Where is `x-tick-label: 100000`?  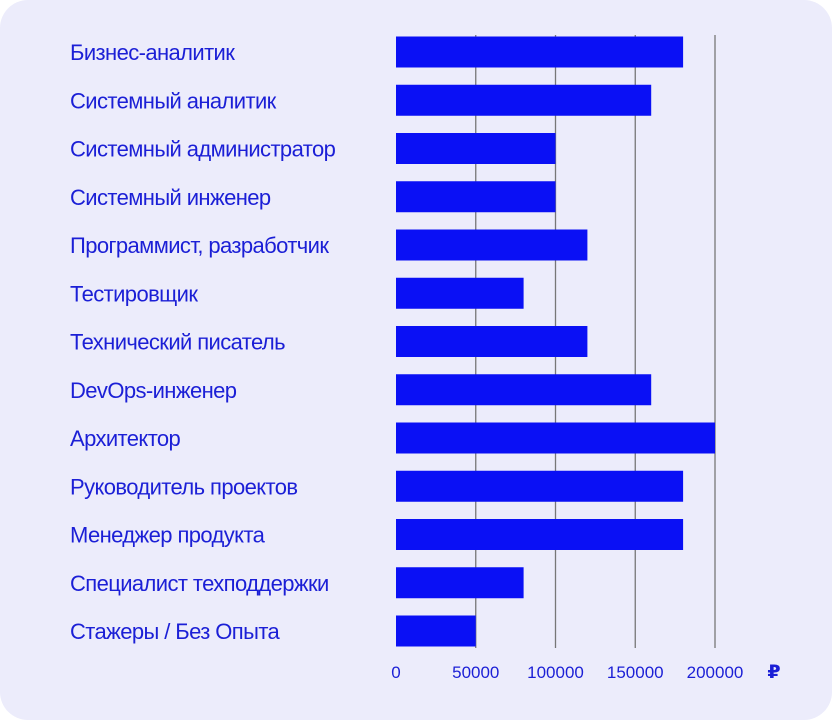
x-tick-label: 100000 is located at coordinates (555, 672).